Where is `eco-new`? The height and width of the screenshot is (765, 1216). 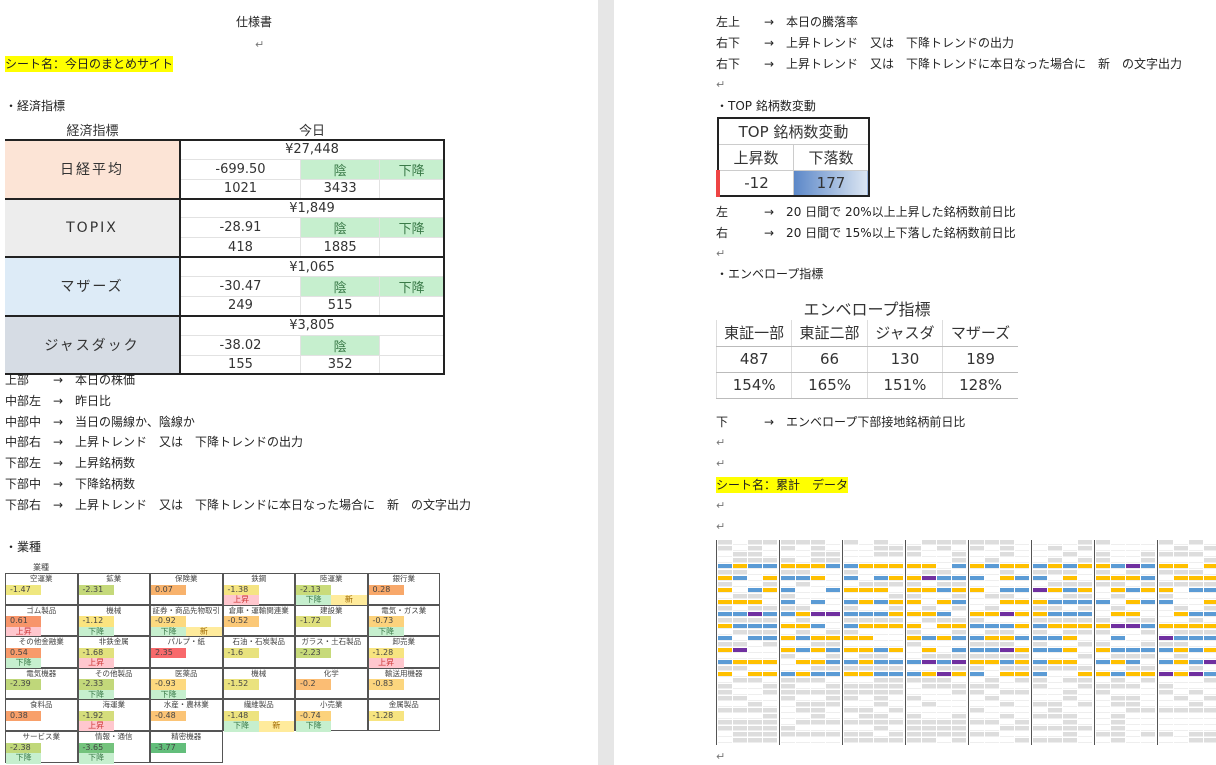 eco-new is located at coordinates (412, 189).